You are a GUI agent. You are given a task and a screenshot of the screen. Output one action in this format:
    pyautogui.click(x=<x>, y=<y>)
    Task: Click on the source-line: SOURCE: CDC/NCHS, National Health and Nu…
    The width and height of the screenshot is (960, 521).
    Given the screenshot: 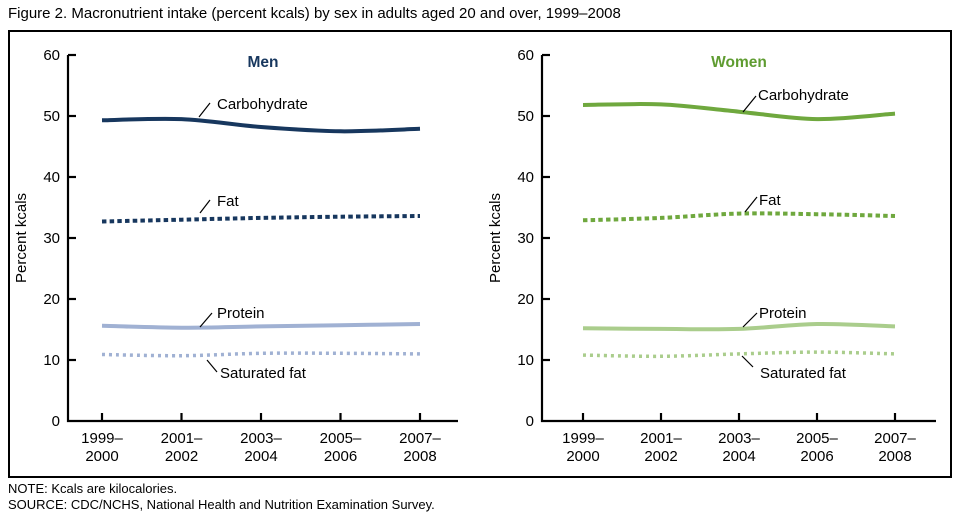 What is the action you would take?
    pyautogui.click(x=221, y=504)
    